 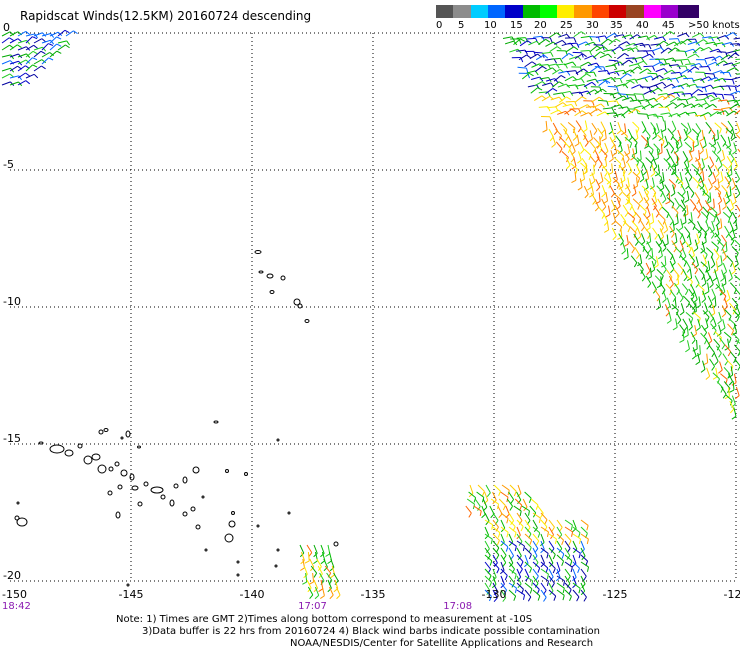 What do you see at coordinates (615, 594) in the screenshot?
I see `longitude-tick-label: -125` at bounding box center [615, 594].